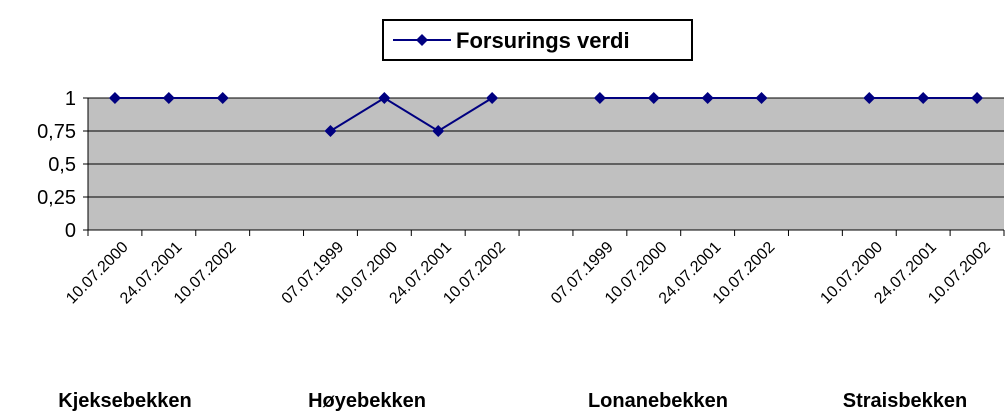 The height and width of the screenshot is (414, 1005). I want to click on y-tick-label: 1, so click(70, 99).